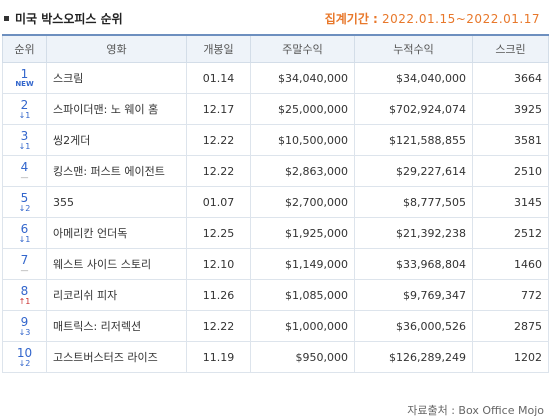 The height and width of the screenshot is (420, 550). What do you see at coordinates (69, 19) in the screenshot?
I see `page-title-text: 미국 박스오피스 순위` at bounding box center [69, 19].